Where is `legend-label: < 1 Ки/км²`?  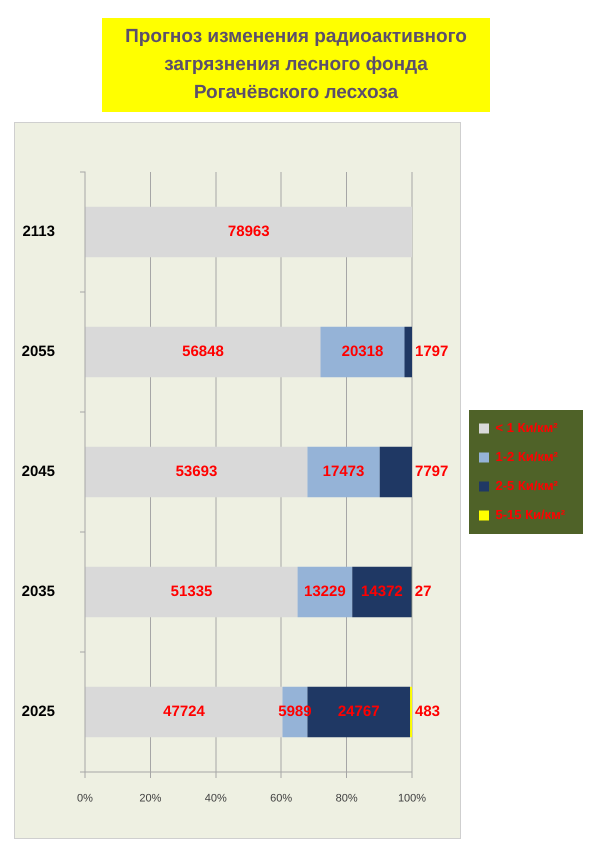 legend-label: < 1 Ки/км² is located at coordinates (527, 428).